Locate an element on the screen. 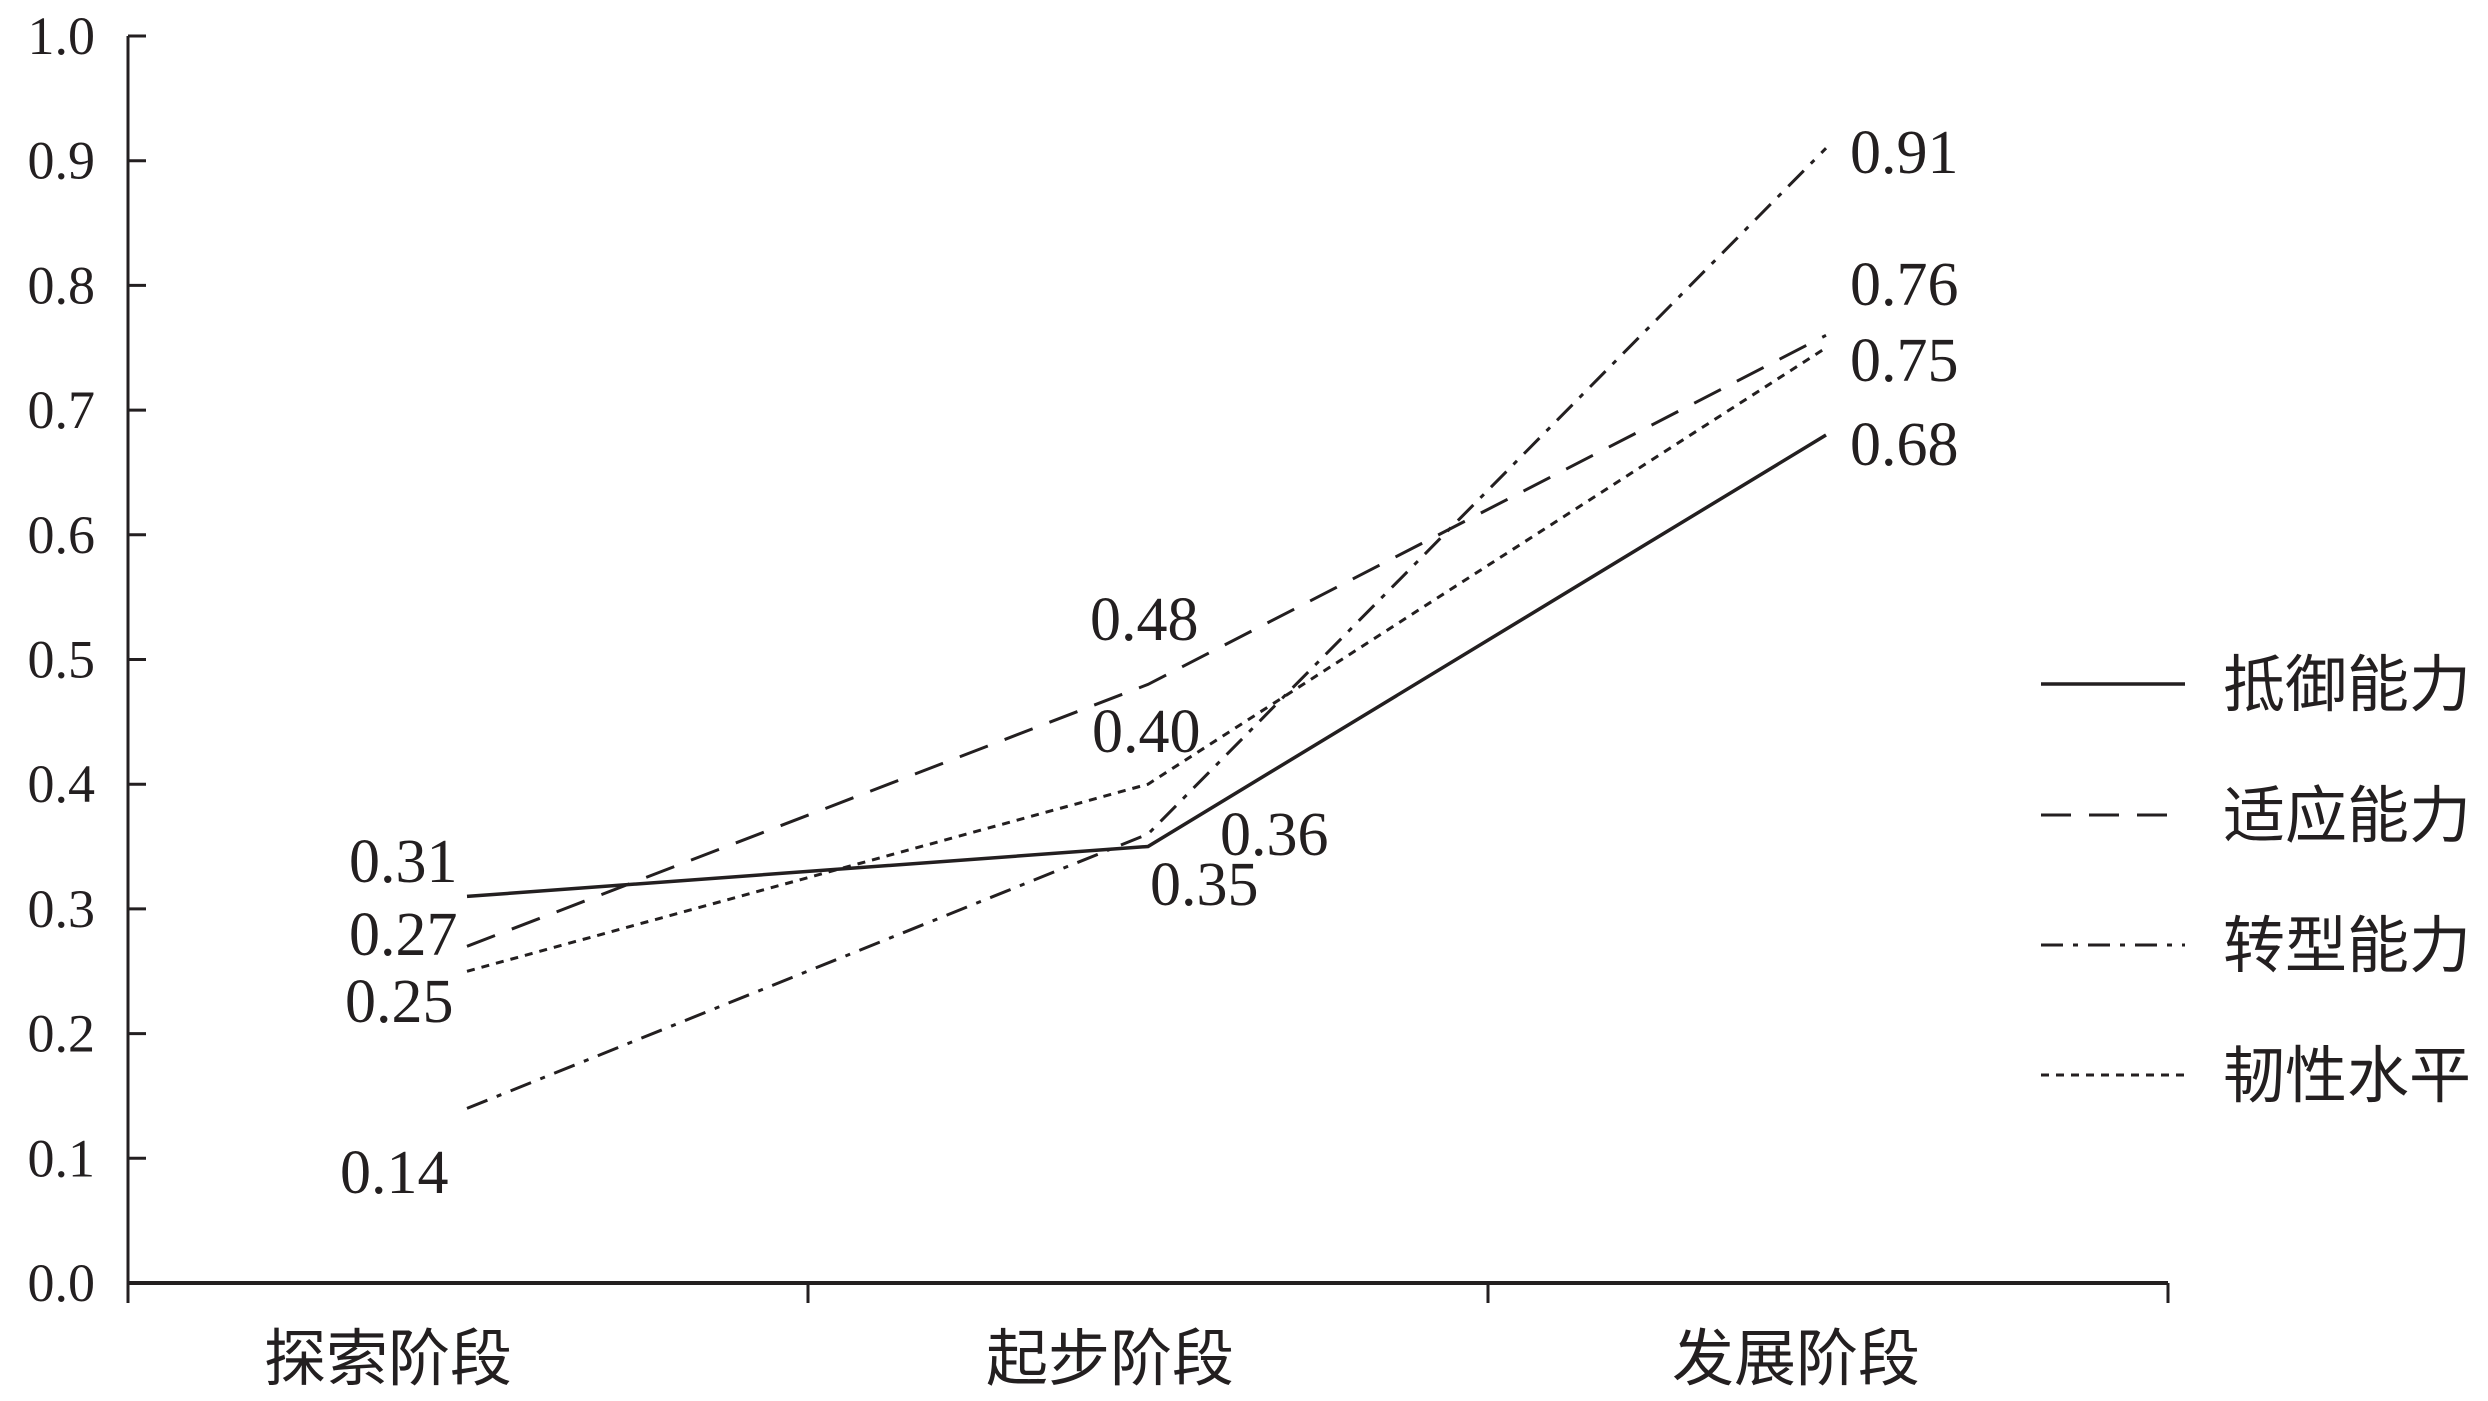 The height and width of the screenshot is (1401, 2488). y-tick-label: 1.0 is located at coordinates (62, 36).